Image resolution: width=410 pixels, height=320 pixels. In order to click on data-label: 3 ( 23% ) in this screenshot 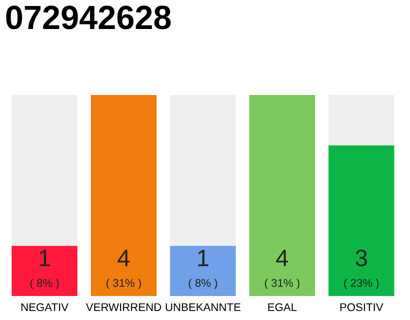, I will do `click(361, 270)`.